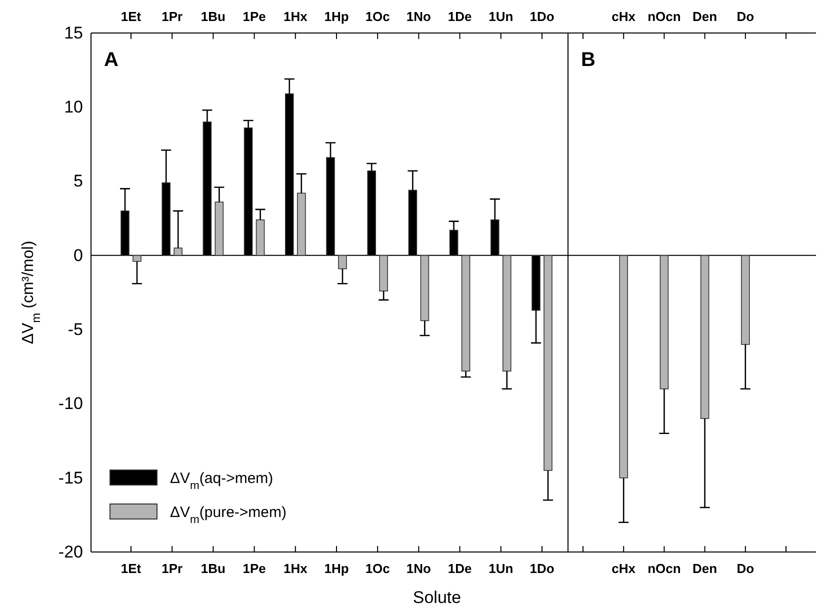  Describe the element at coordinates (588, 60) in the screenshot. I see `text: B` at that location.